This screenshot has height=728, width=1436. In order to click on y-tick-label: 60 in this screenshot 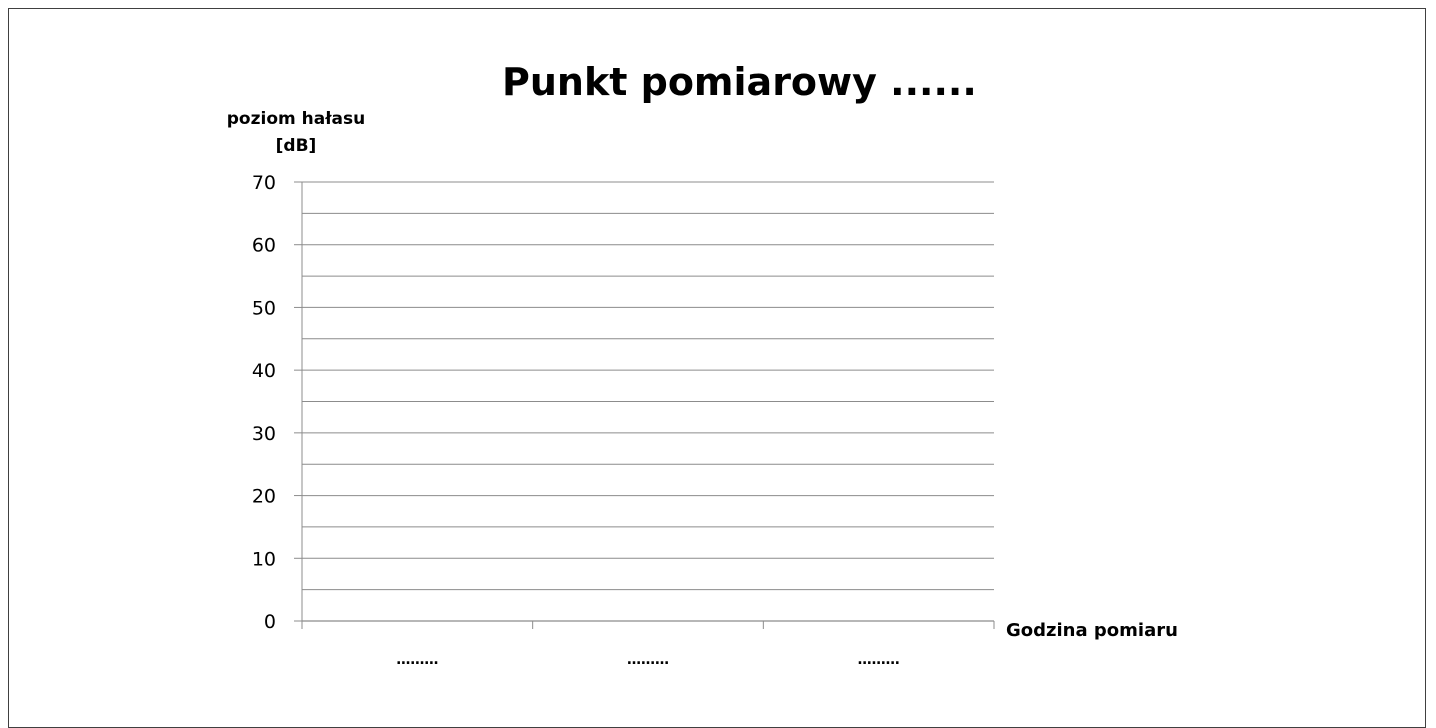, I will do `click(264, 246)`.